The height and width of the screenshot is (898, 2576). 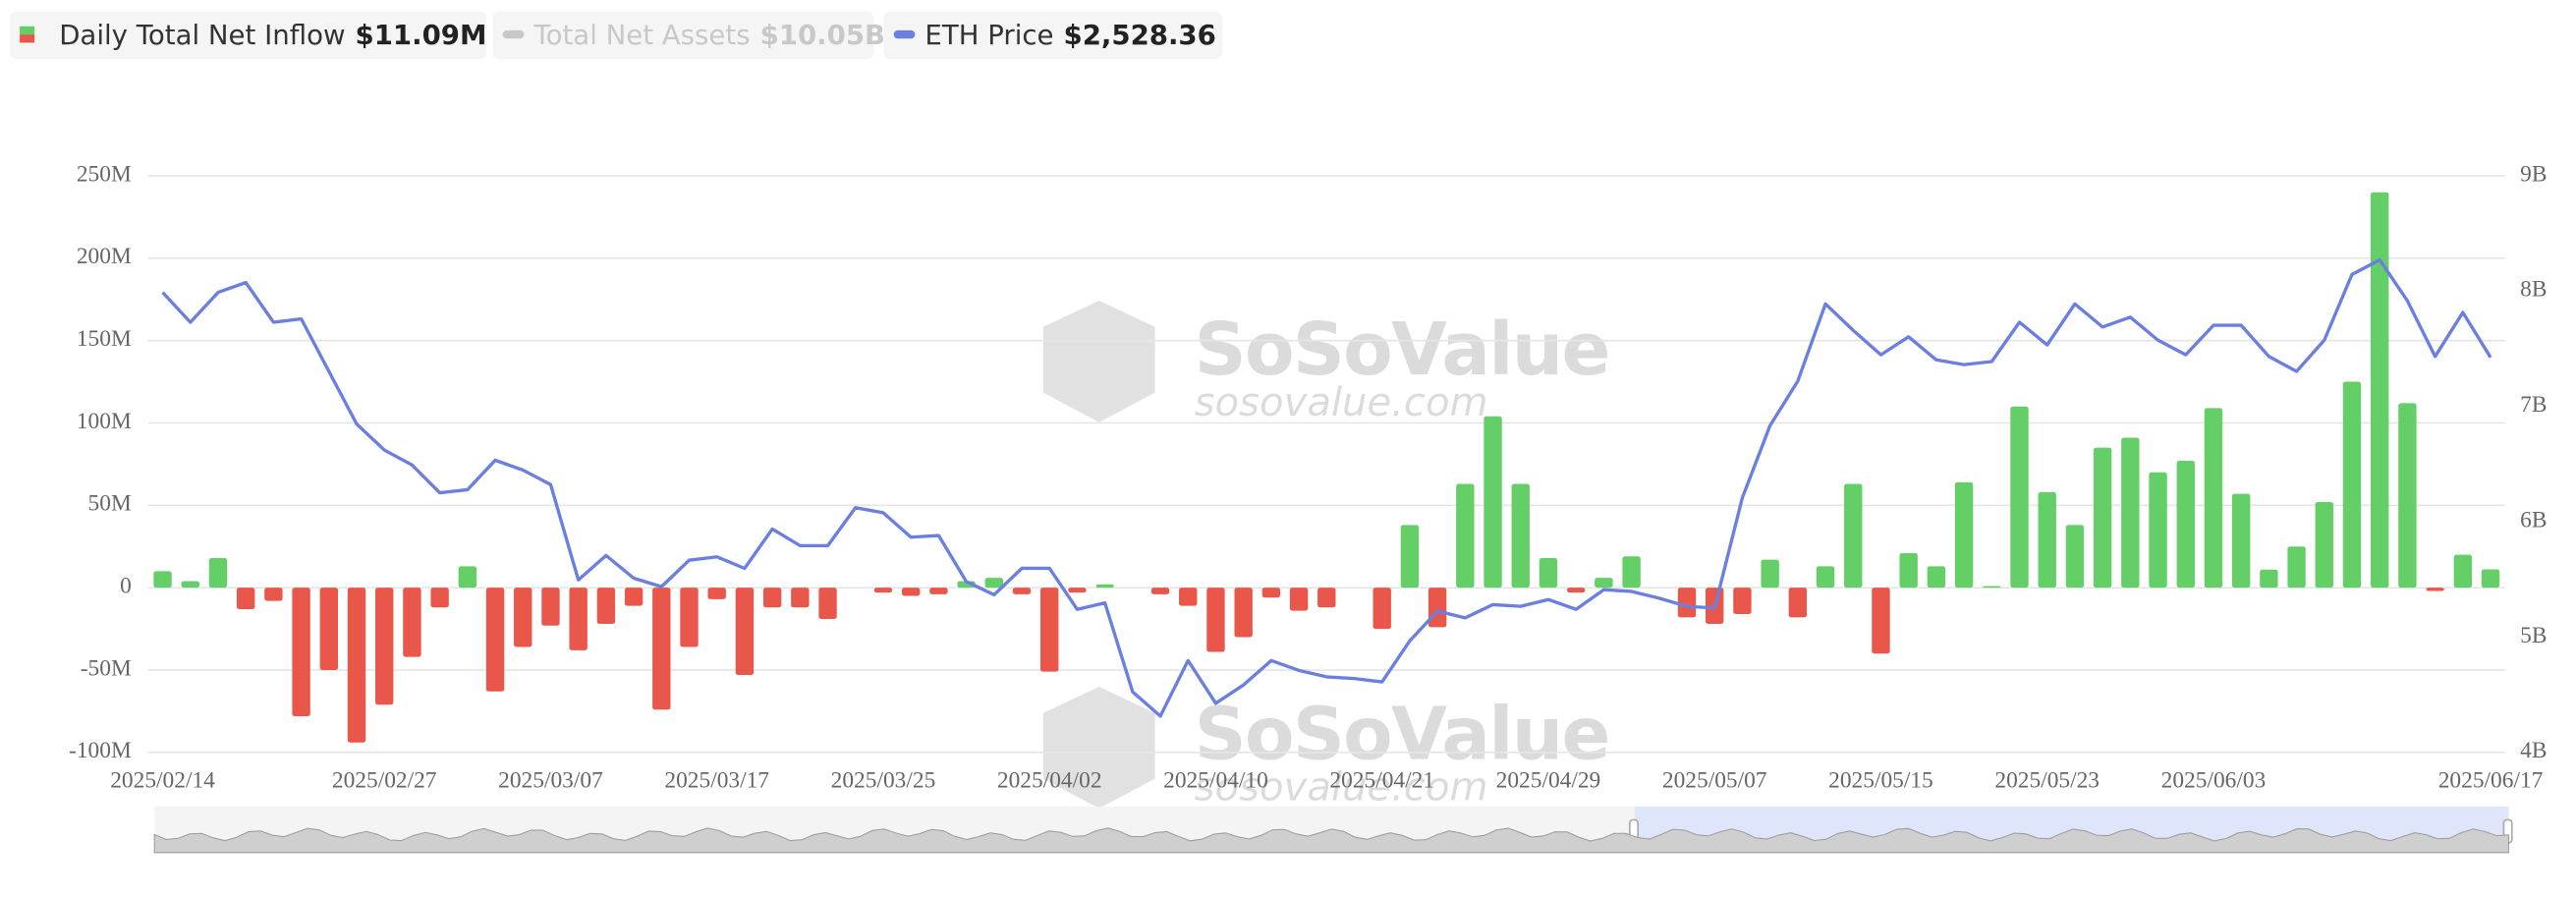 I want to click on x-tick-label: 2025/03/07, so click(x=550, y=780).